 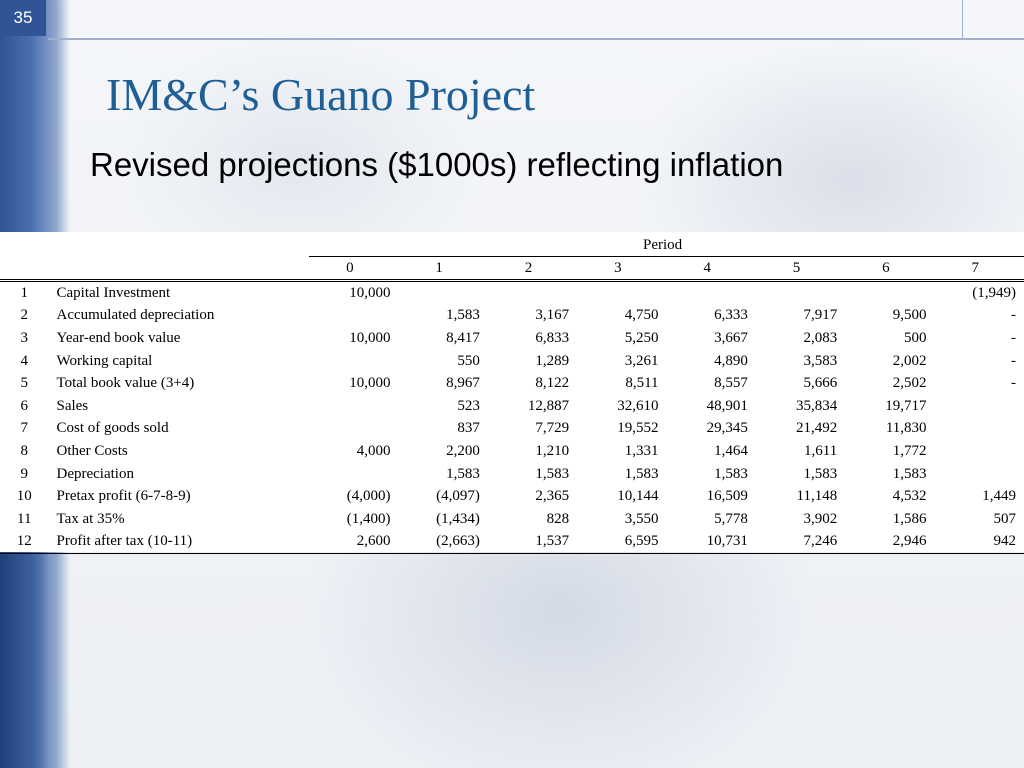 I want to click on table-cell: 16,509, so click(x=727, y=496).